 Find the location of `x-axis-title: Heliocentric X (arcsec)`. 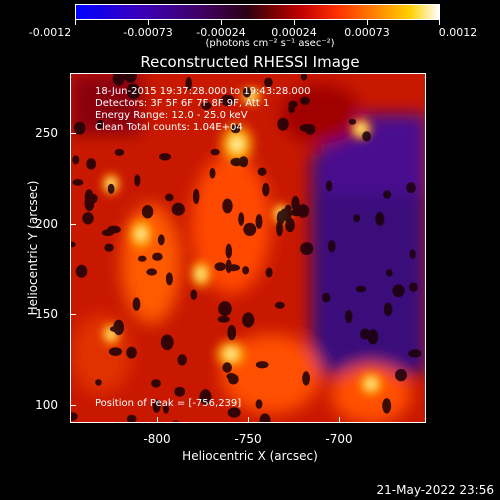

x-axis-title: Heliocentric X (arcsec) is located at coordinates (250, 456).